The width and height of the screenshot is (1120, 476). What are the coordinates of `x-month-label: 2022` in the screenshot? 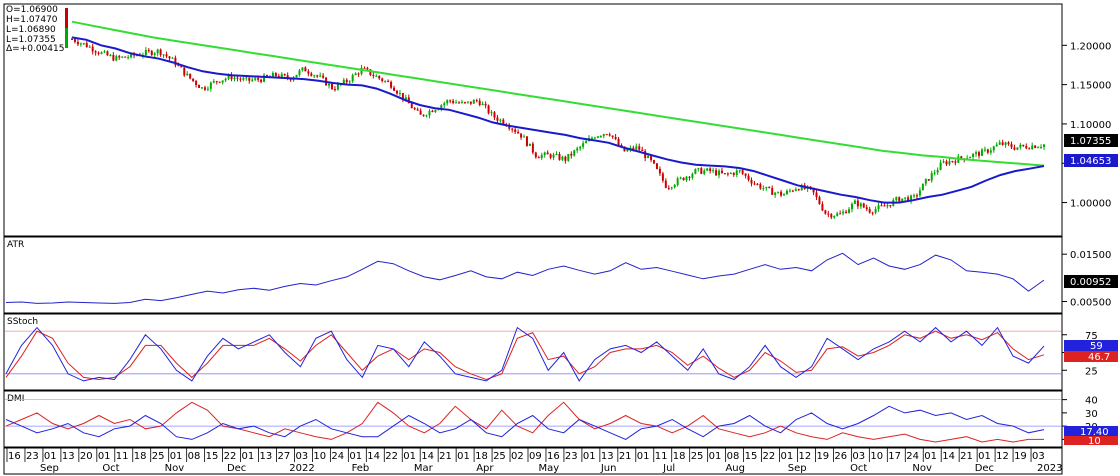 It's located at (301, 468).